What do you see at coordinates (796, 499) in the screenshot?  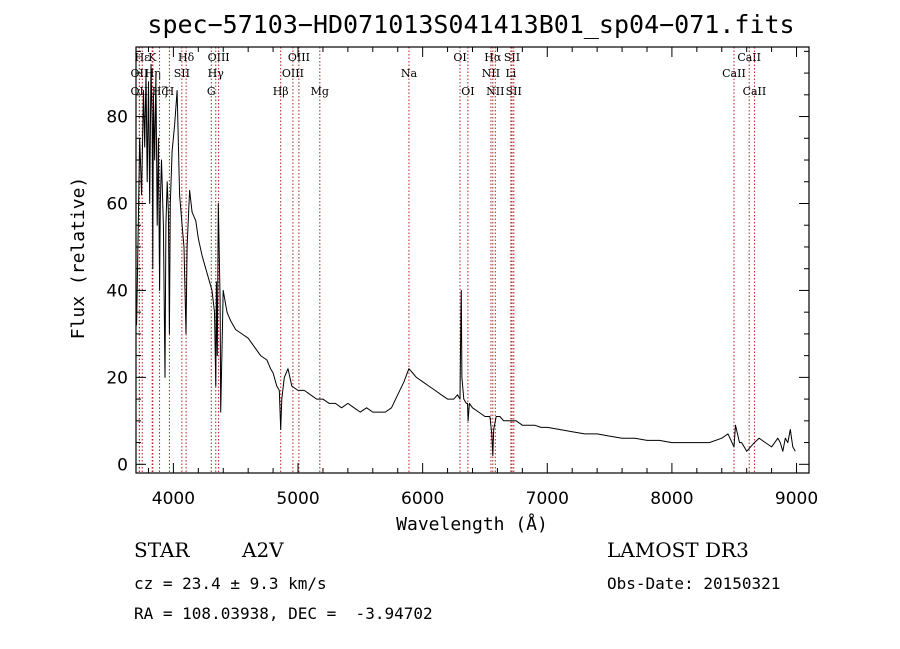 I see `x-tick-label: 9000` at bounding box center [796, 499].